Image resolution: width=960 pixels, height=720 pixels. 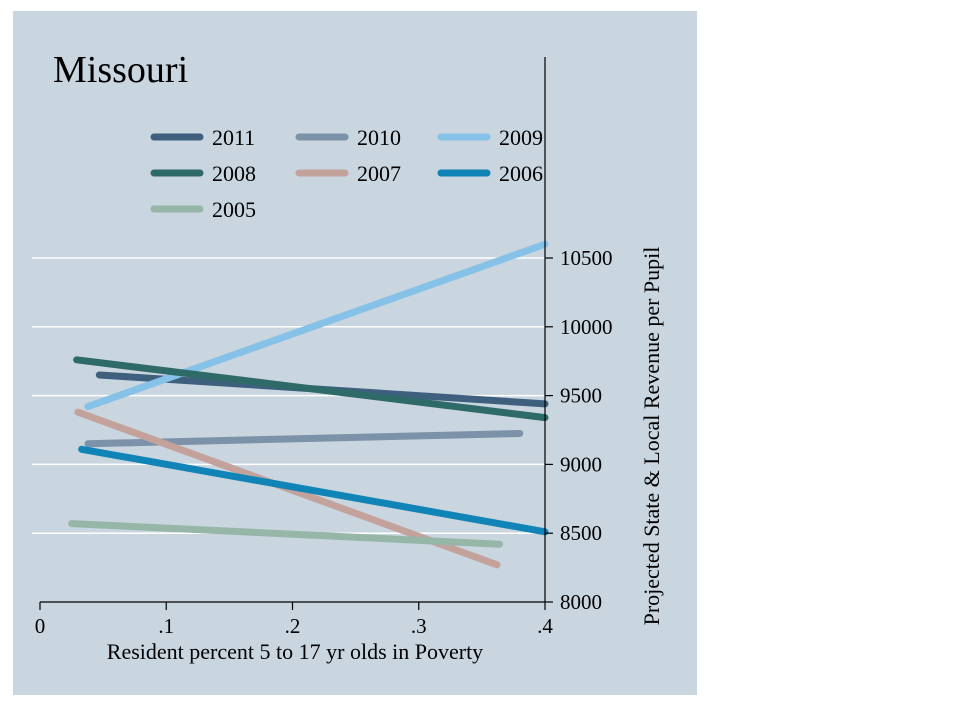 I want to click on x-tick-label: .4, so click(x=545, y=626).